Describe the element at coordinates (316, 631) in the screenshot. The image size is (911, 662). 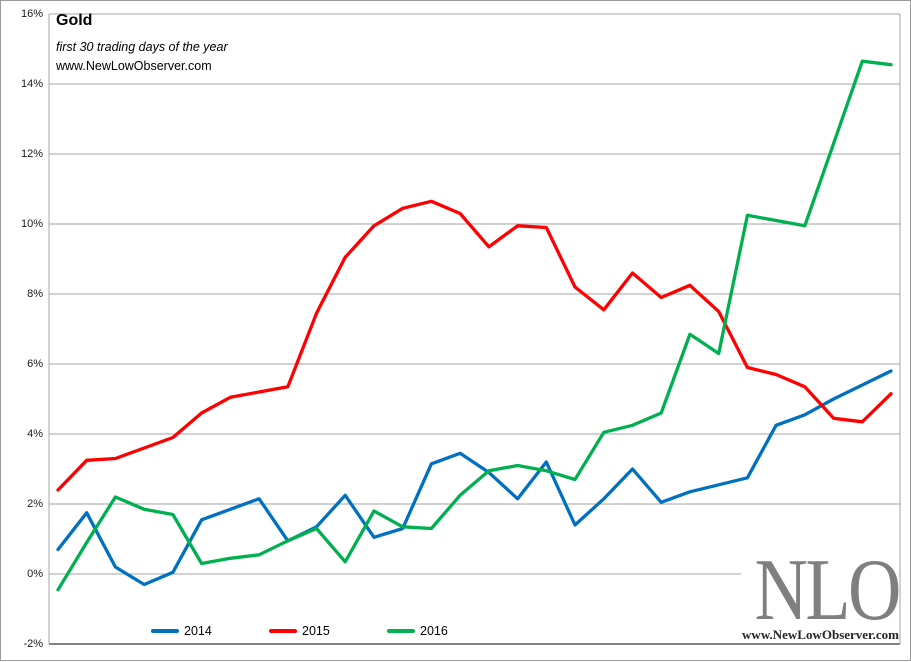
I see `legend-label: 2015` at that location.